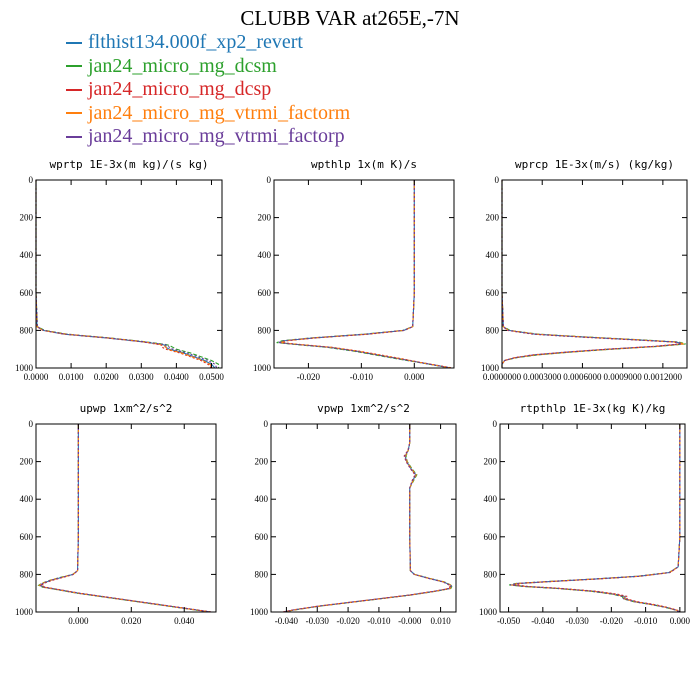 This screenshot has width=700, height=700. What do you see at coordinates (348, 621) in the screenshot?
I see `xtick-label-4-2: -0.020` at bounding box center [348, 621].